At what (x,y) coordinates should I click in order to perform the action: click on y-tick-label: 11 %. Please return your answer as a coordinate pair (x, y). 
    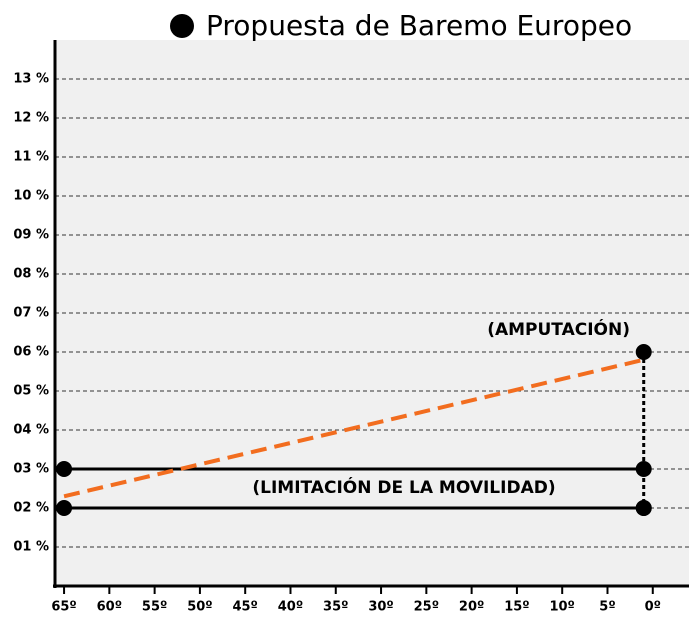
    Looking at the image, I should click on (31, 157).